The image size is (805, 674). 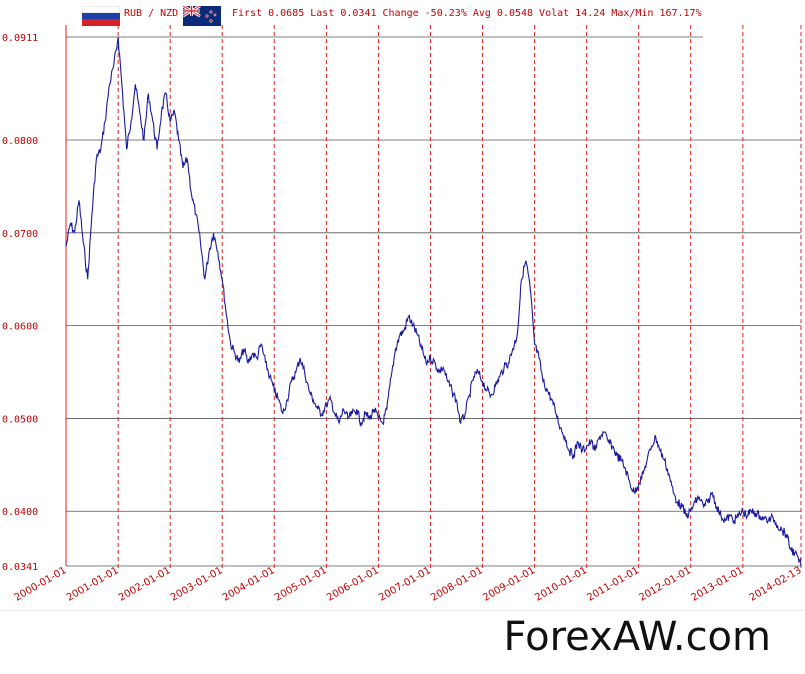 I want to click on new-zealand-flag-icon, so click(x=201, y=15).